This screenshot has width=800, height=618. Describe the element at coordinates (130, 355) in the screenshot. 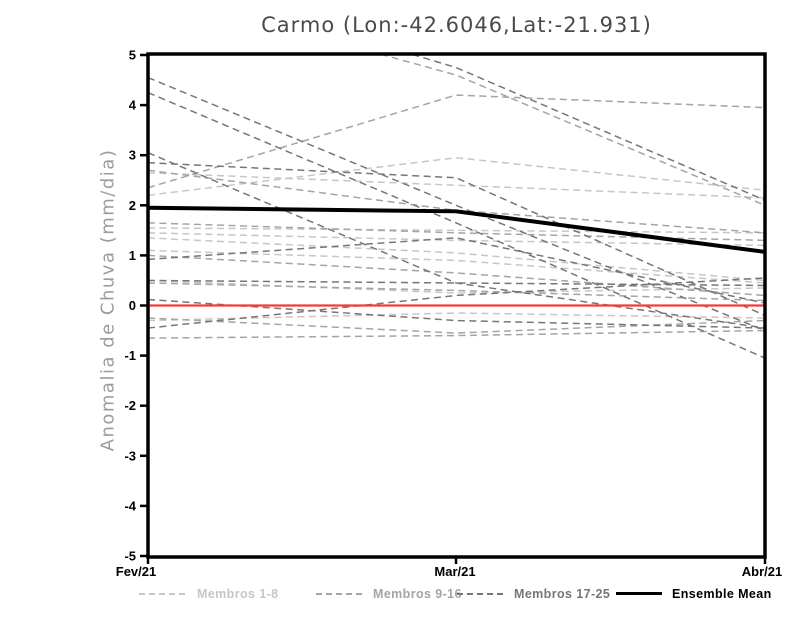

I see `y-tick-label: -1` at that location.